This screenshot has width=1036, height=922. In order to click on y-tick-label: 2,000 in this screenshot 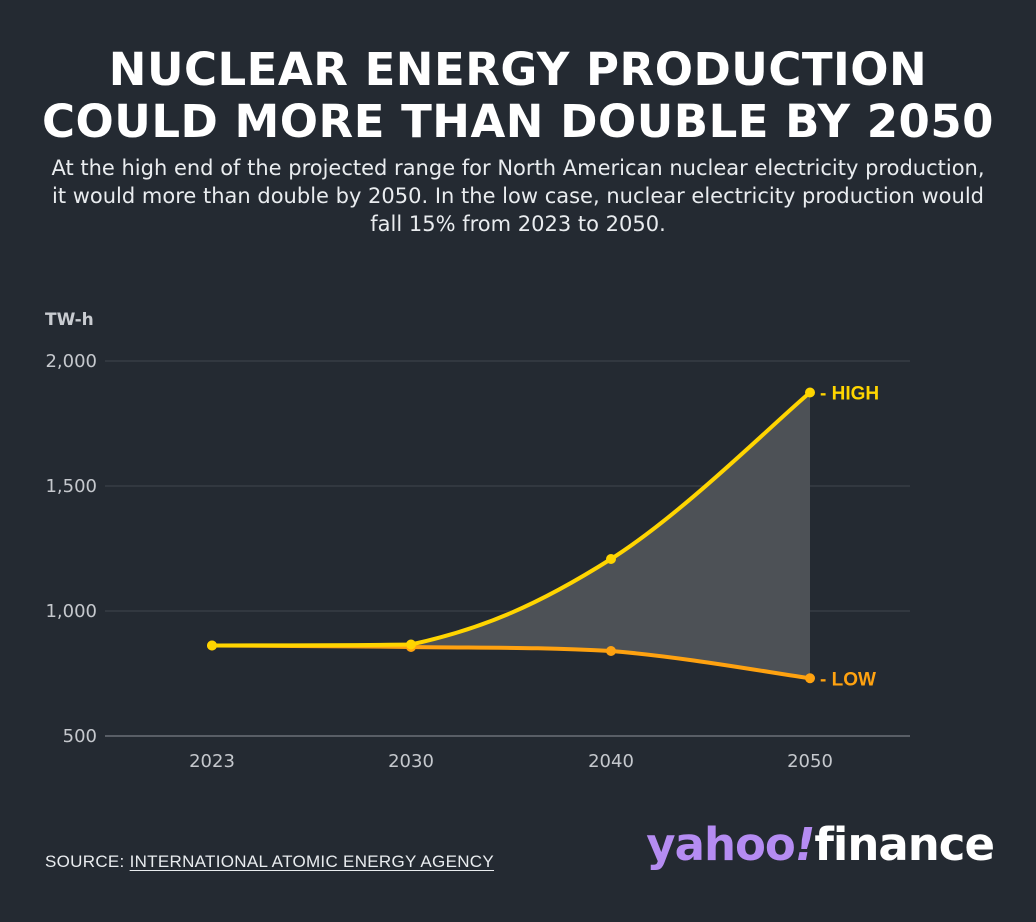, I will do `click(71, 361)`.